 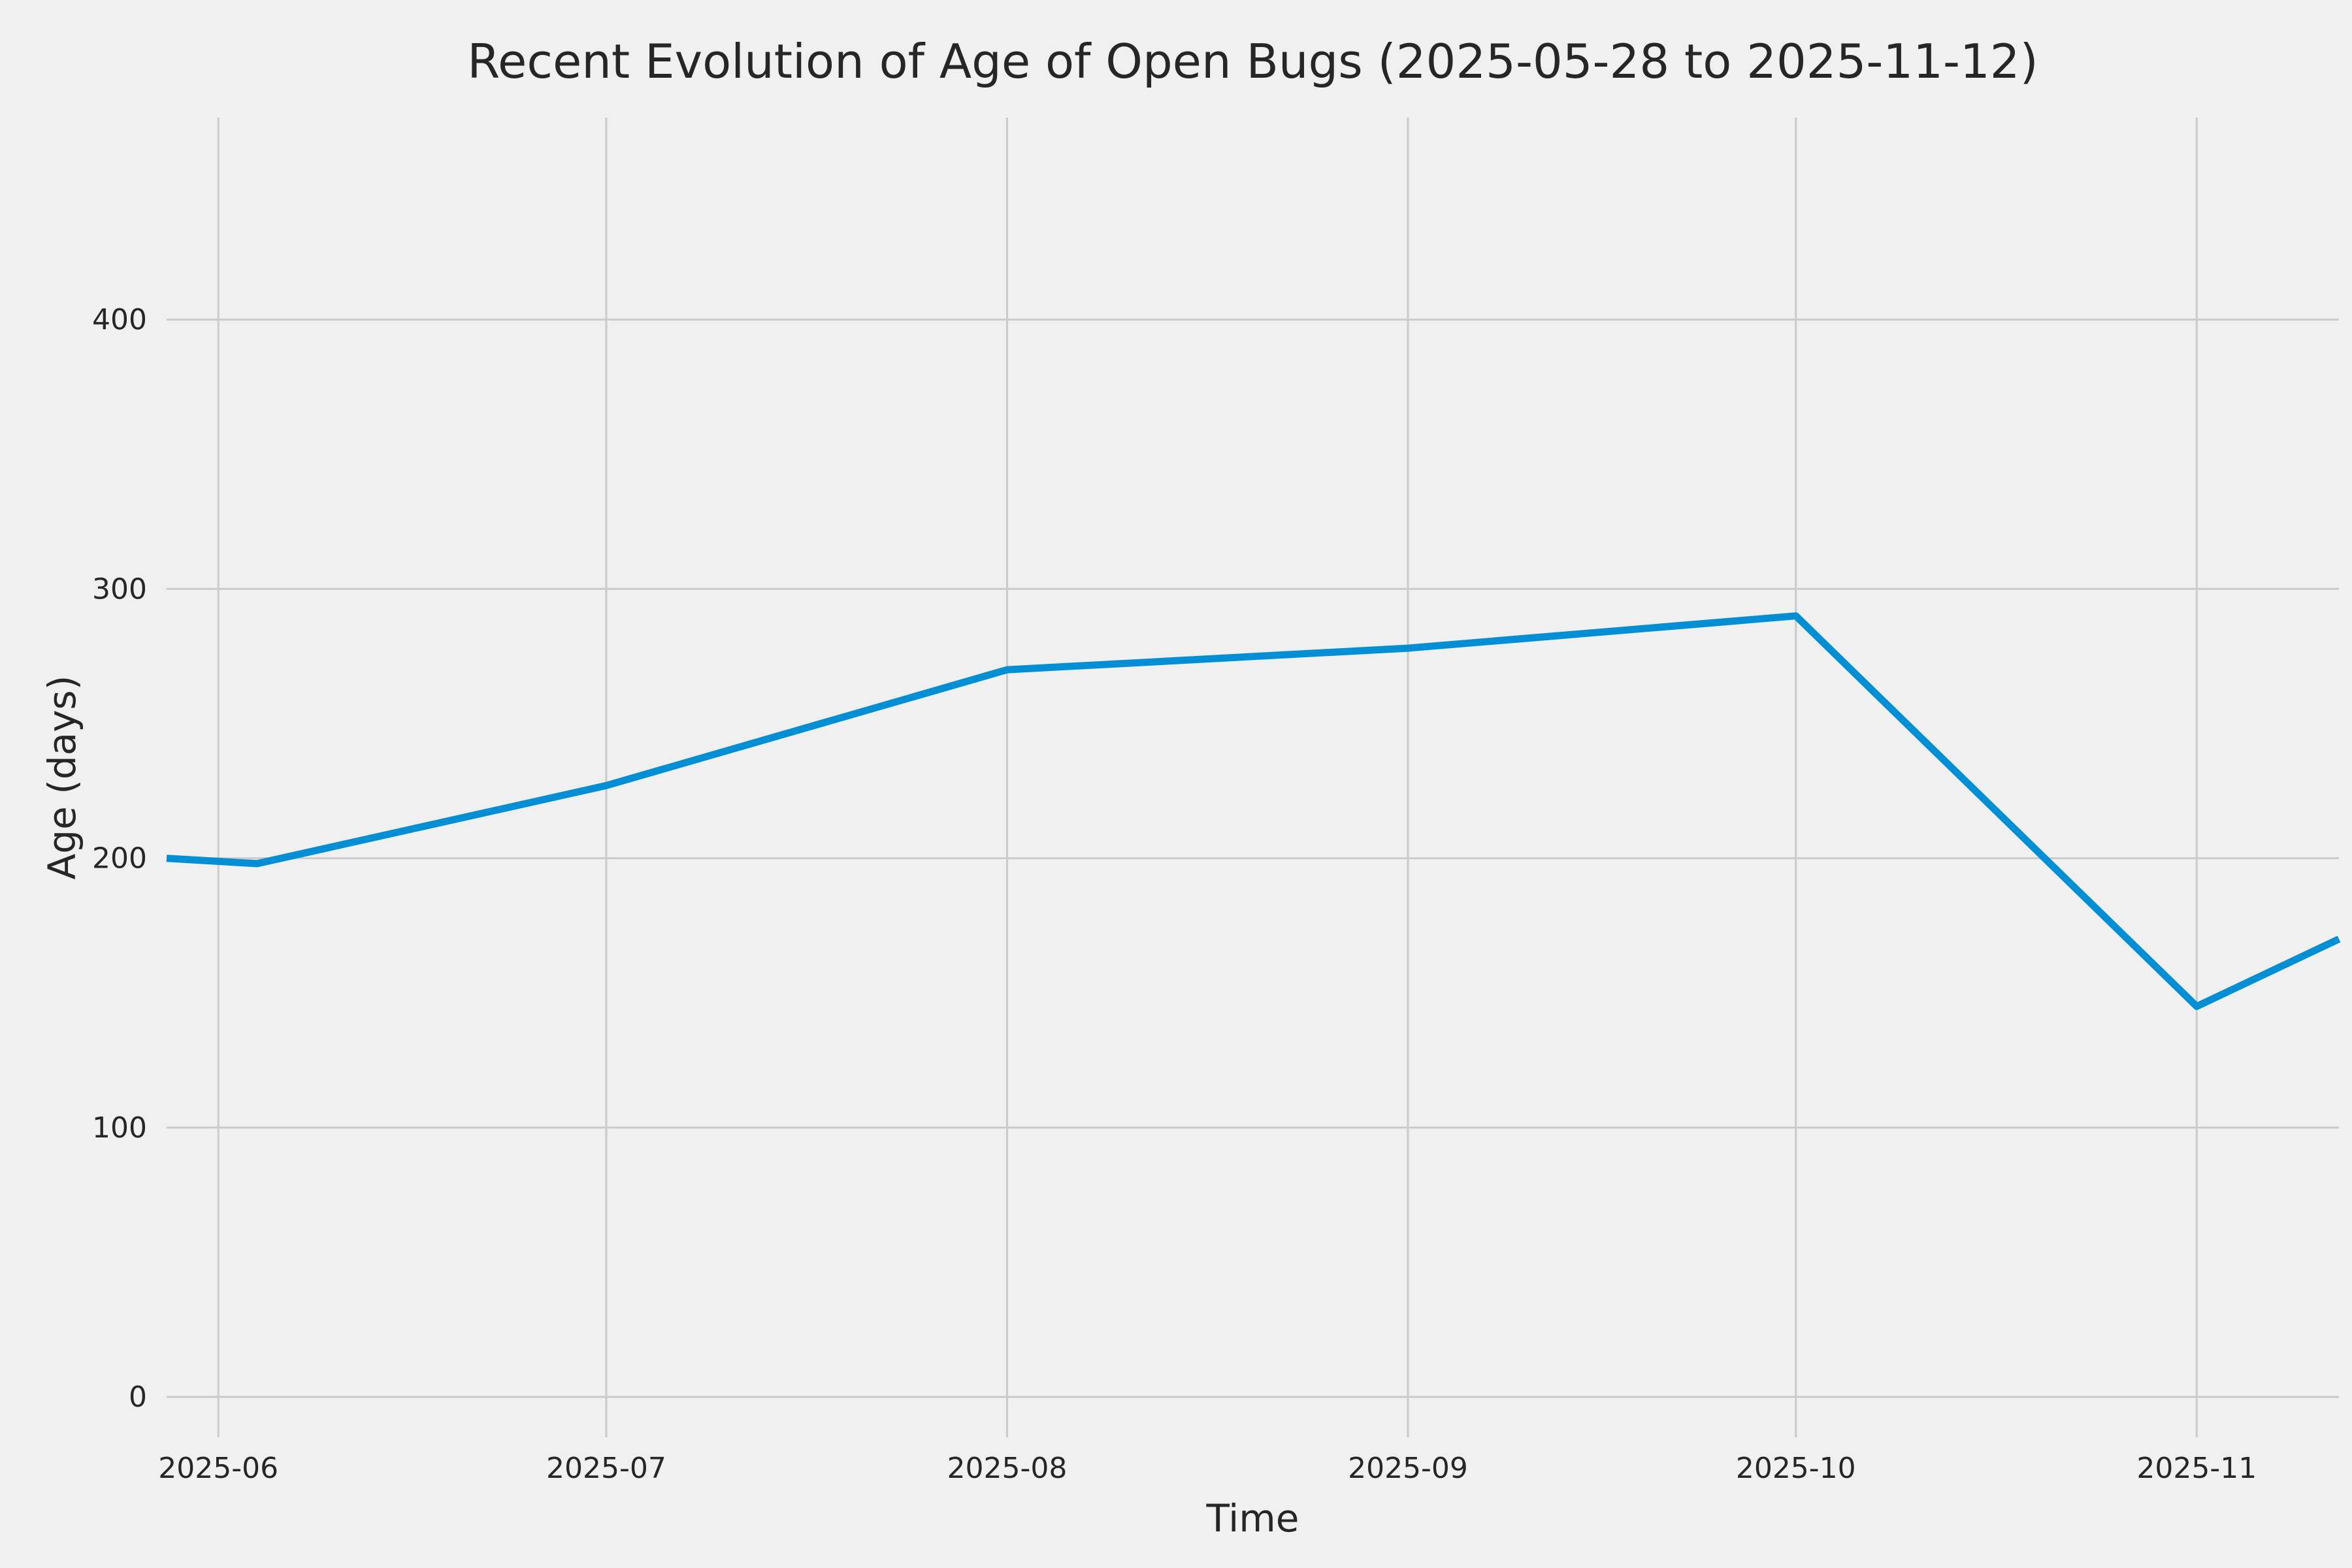 What do you see at coordinates (2196, 1468) in the screenshot?
I see `x-tick-label: 2025-11` at bounding box center [2196, 1468].